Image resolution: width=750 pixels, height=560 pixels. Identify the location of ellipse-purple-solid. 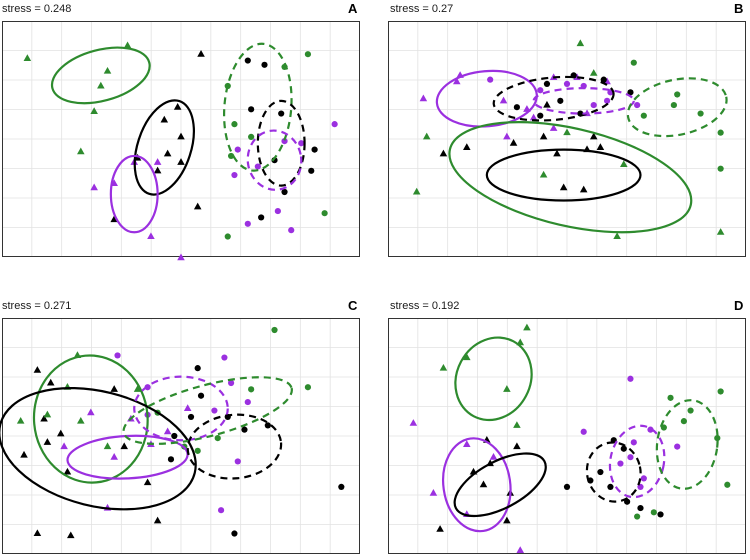
(134, 194).